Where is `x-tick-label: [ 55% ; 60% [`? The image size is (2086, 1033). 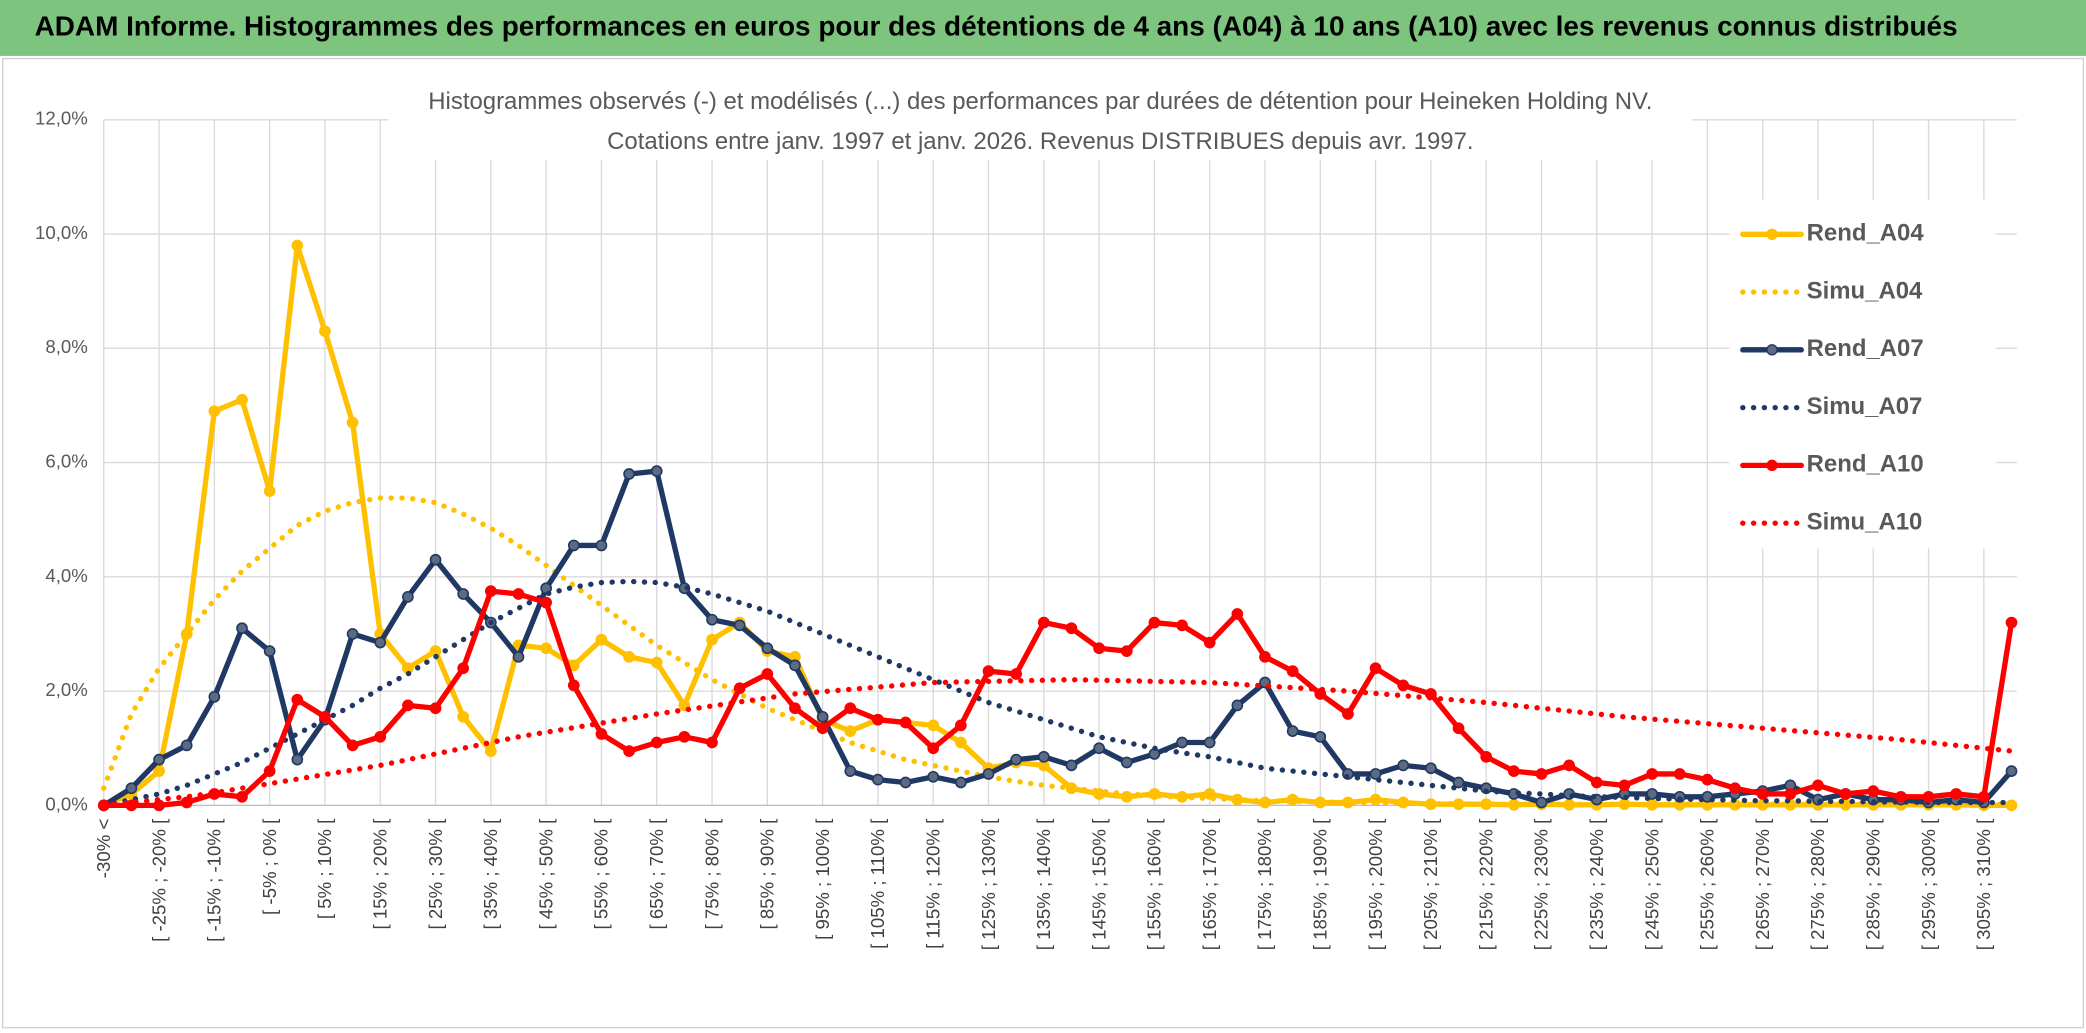
x-tick-label: [ 55% ; 60% [ is located at coordinates (601, 874).